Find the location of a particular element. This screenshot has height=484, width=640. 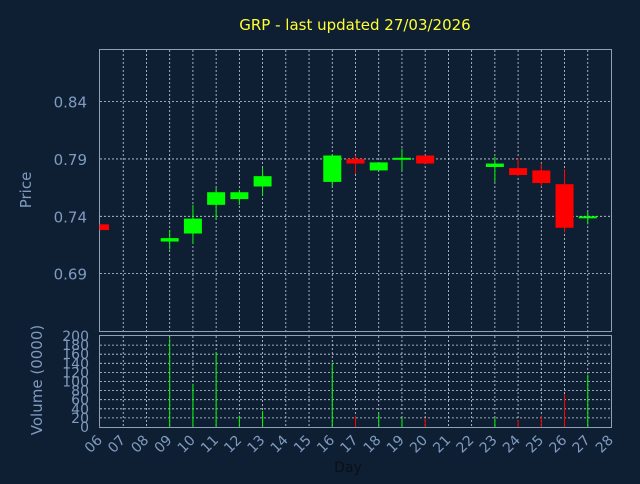

price-y-tick-label: 0.84 is located at coordinates (70, 103).